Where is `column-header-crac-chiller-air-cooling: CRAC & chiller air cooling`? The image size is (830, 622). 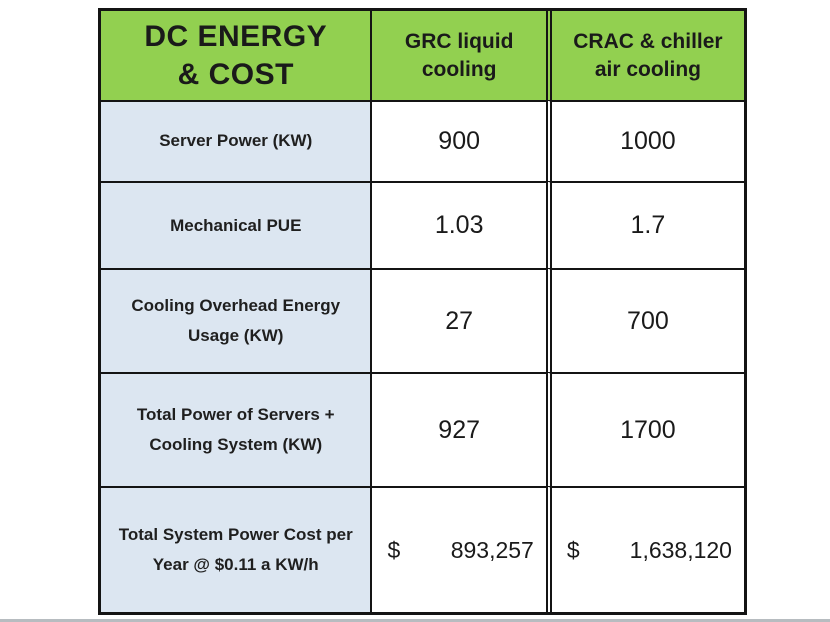 column-header-crac-chiller-air-cooling: CRAC & chiller air cooling is located at coordinates (644, 56).